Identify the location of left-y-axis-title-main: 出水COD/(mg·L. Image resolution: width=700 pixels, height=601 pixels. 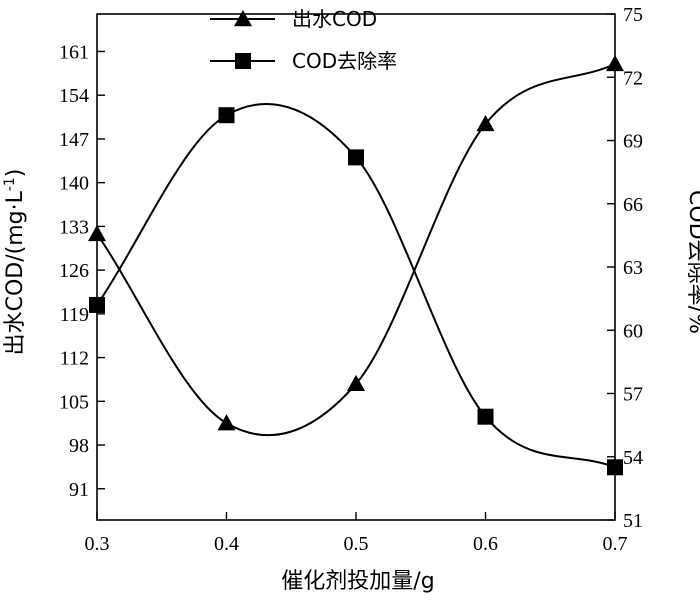
(15, 272).